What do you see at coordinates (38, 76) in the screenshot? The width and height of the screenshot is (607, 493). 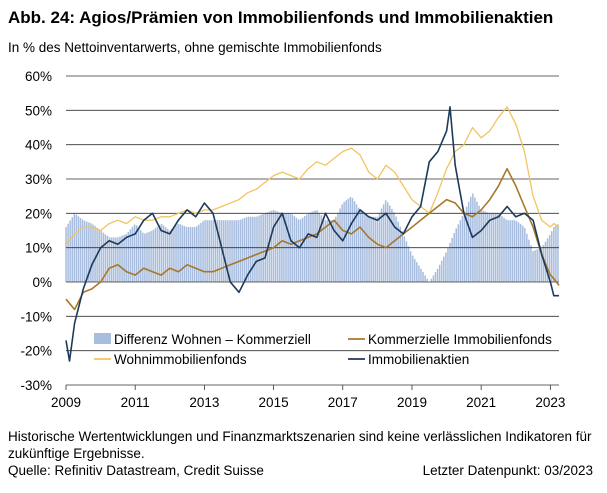 I see `y-tick-label: 60%` at bounding box center [38, 76].